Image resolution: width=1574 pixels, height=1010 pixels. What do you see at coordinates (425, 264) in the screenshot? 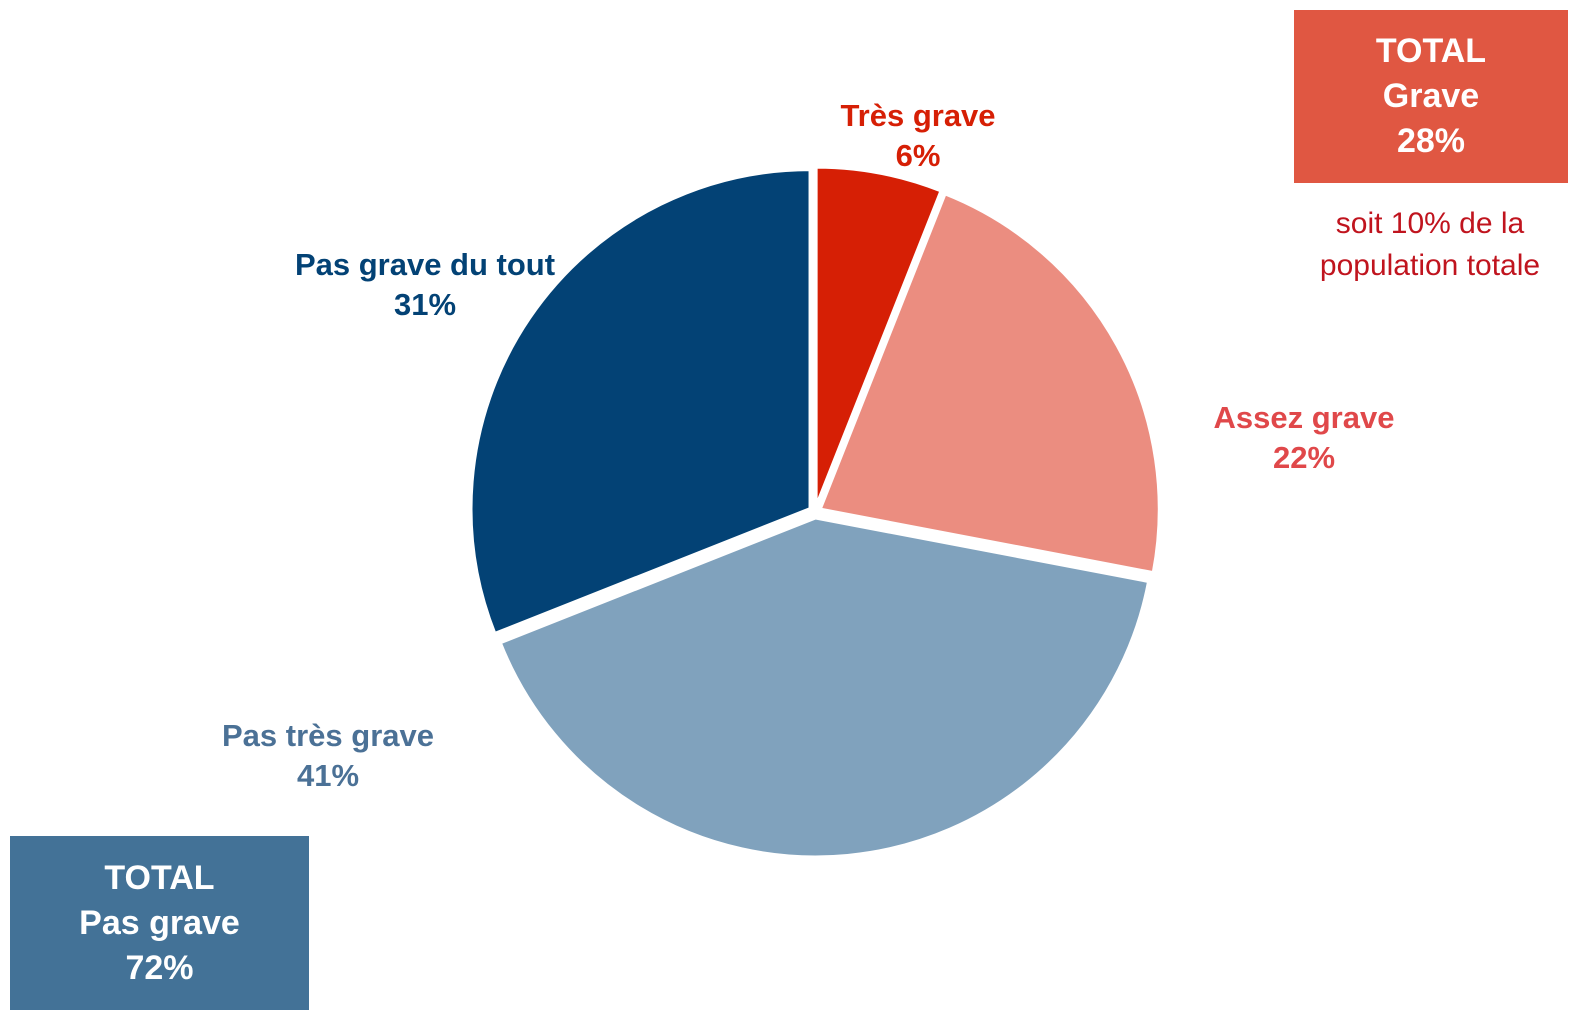
I see `label-pas-grave-du-tout-name: Pas grave du tout` at bounding box center [425, 264].